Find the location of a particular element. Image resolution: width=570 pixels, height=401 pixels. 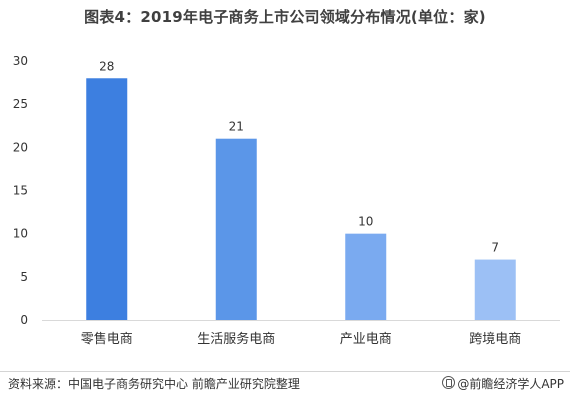

y-tick-label: 20 is located at coordinates (20, 147).